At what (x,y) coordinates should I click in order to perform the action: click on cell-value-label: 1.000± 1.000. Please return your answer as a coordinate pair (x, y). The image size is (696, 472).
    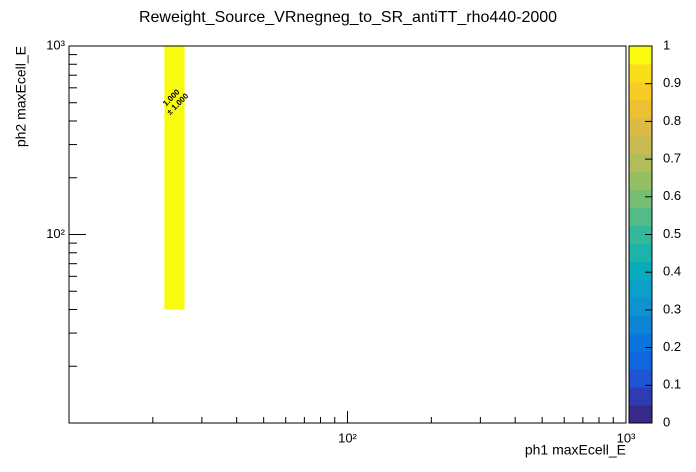
    Looking at the image, I should click on (175, 101).